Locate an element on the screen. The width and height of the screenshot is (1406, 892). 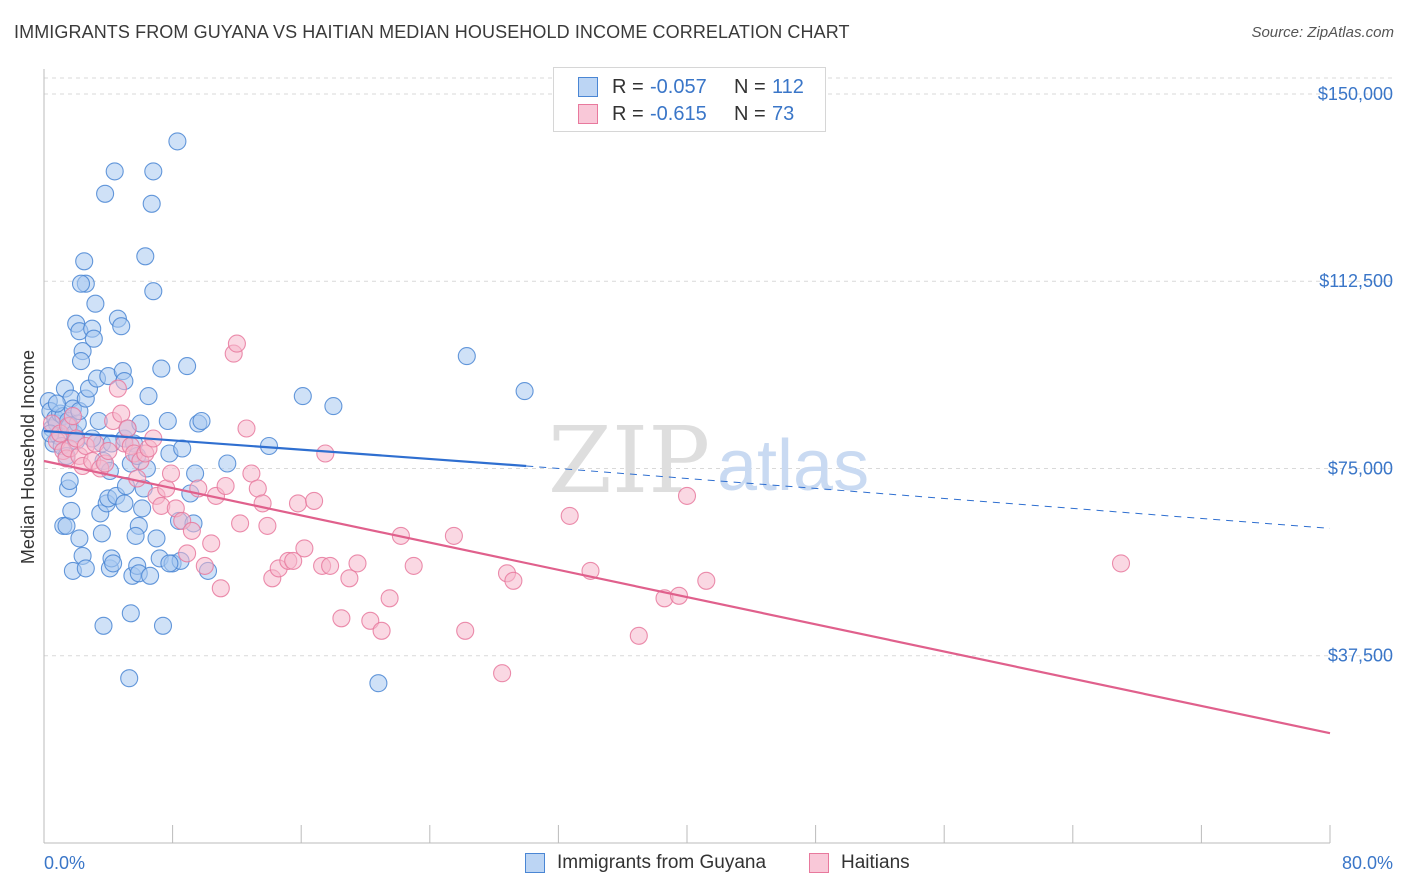
legend-item-label: Haitians is located at coordinates (875, 862).